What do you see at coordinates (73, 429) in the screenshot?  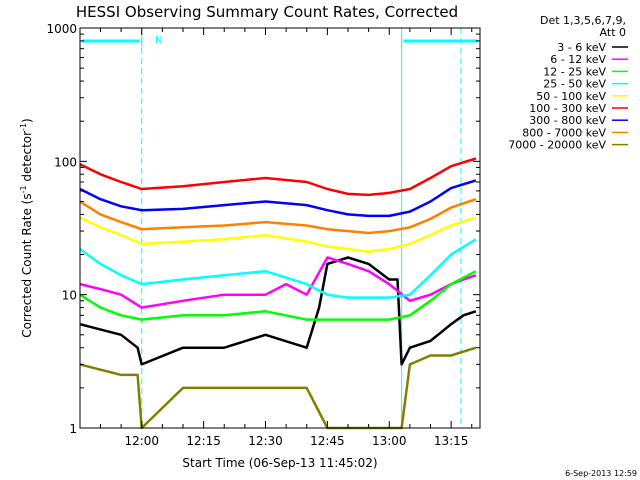 I see `y-tick-label: 1` at bounding box center [73, 429].